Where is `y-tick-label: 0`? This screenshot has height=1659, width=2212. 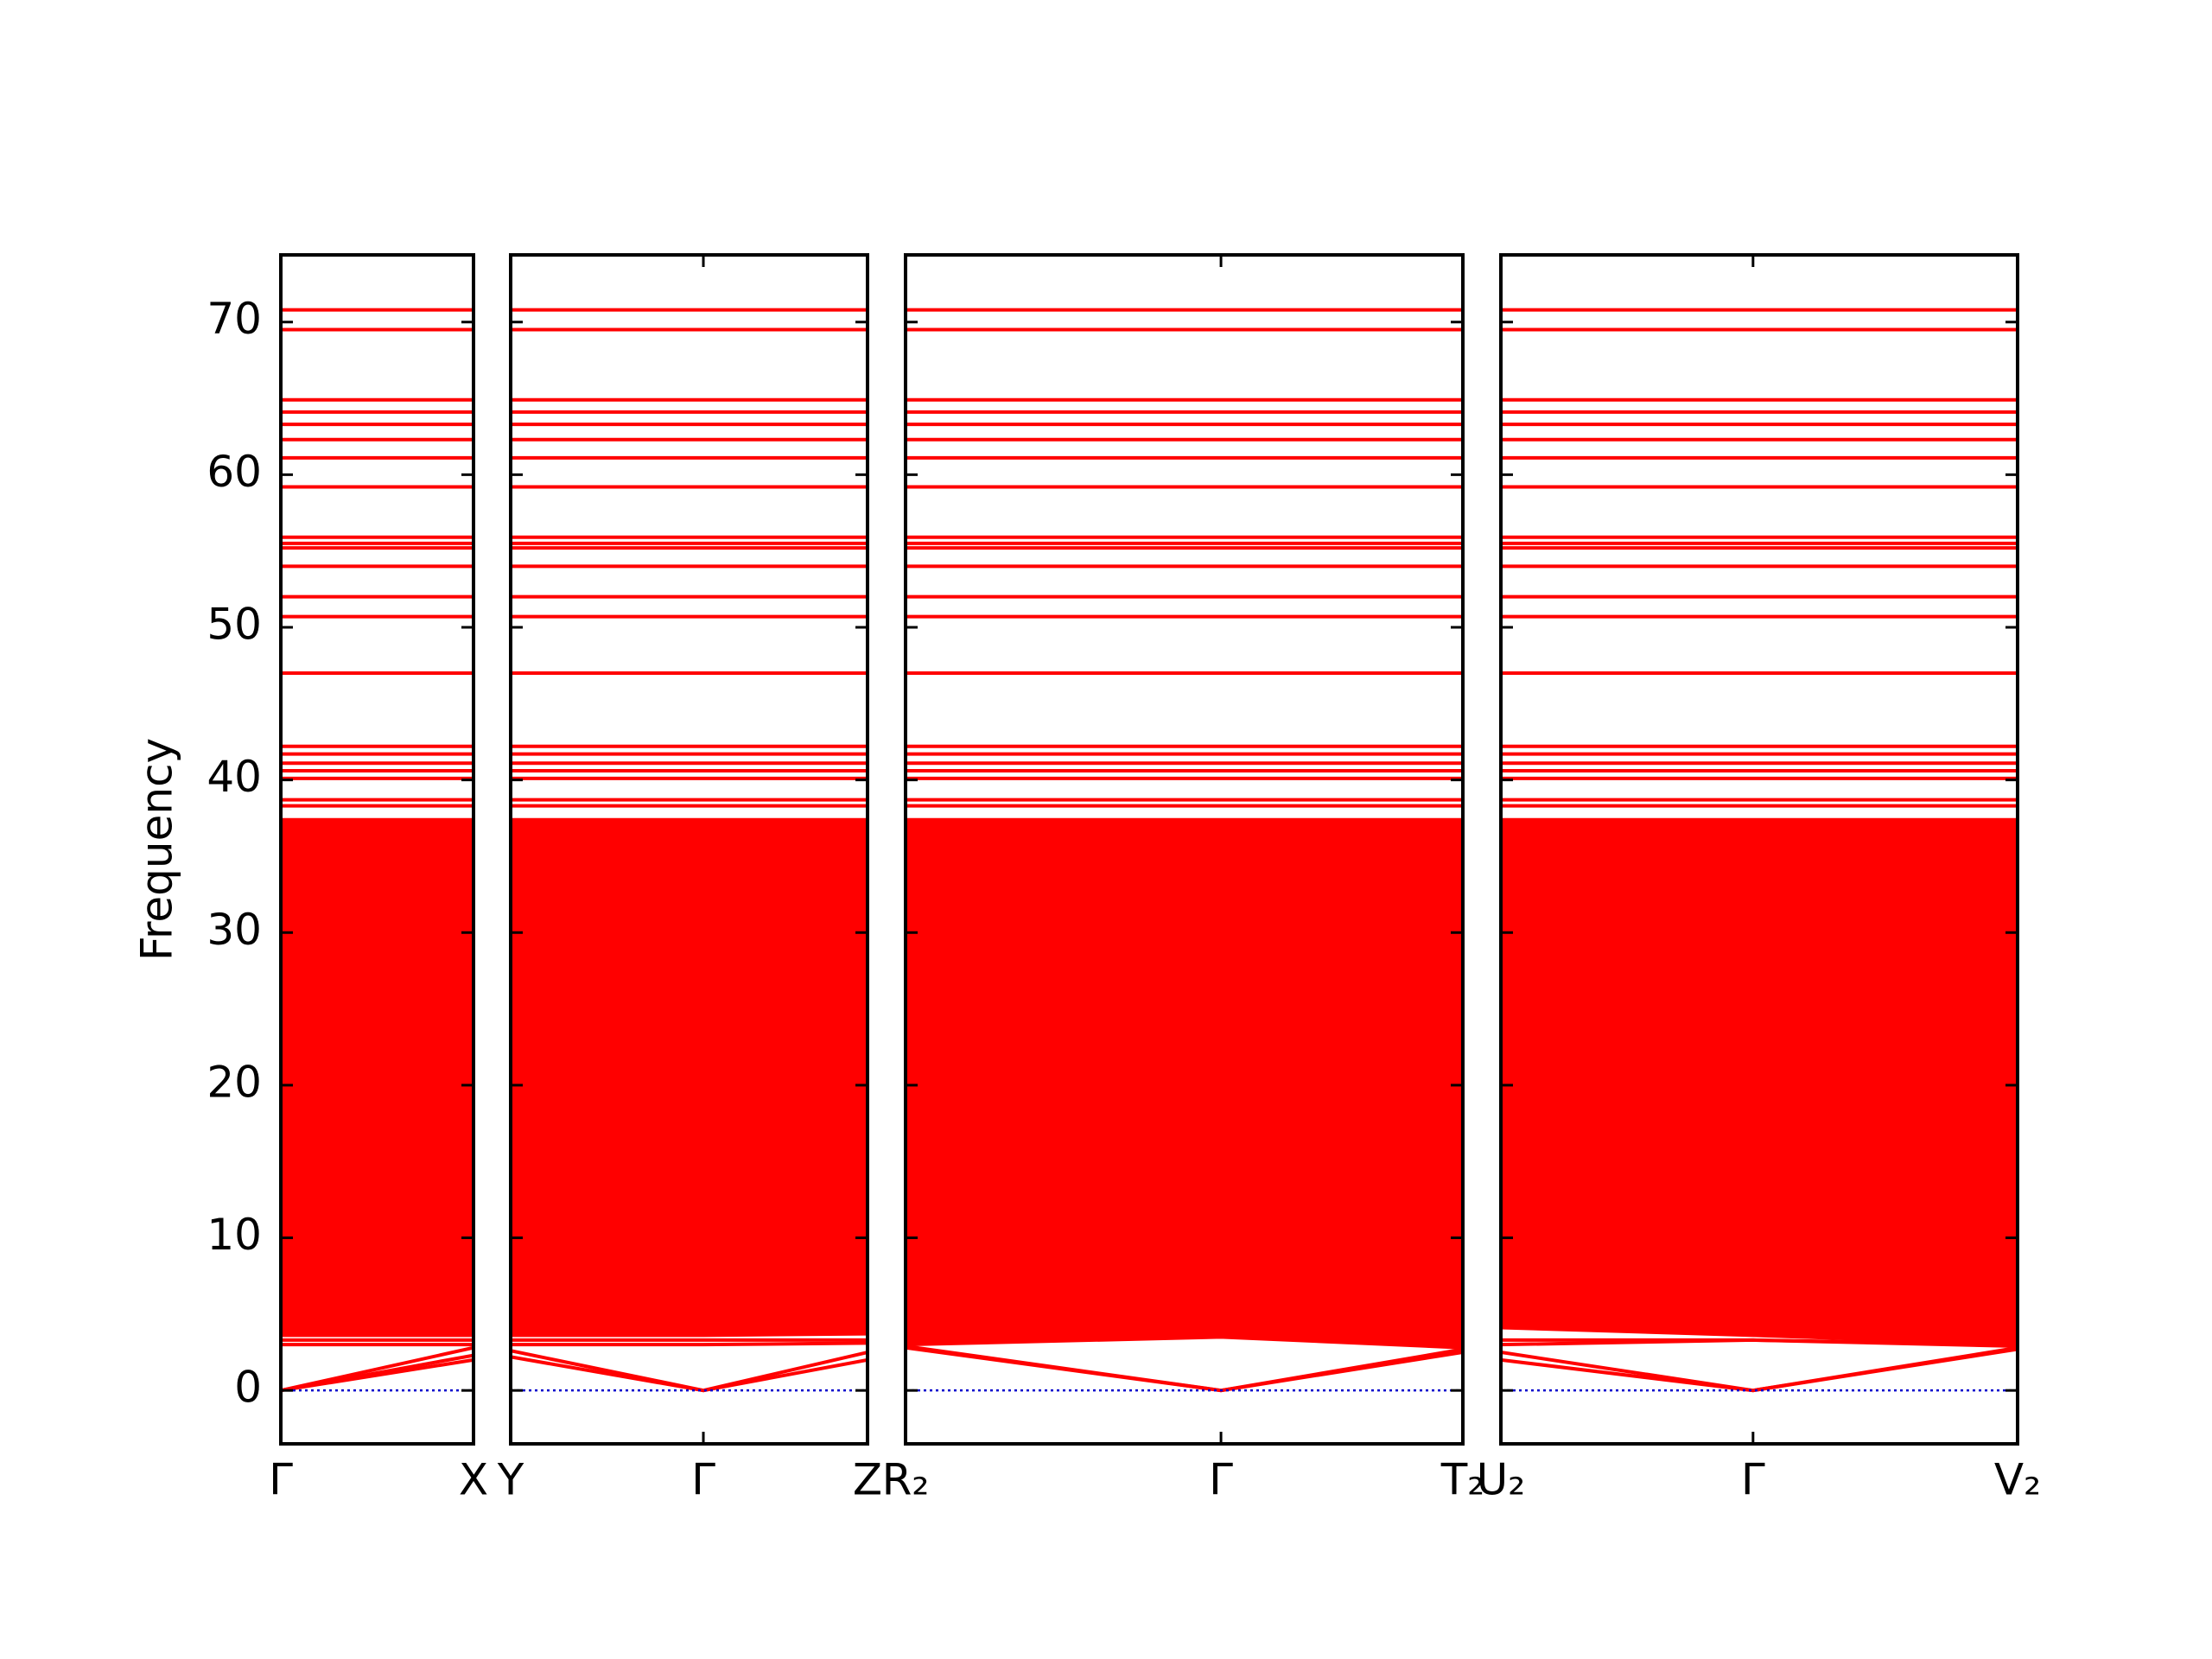
y-tick-label: 0 is located at coordinates (248, 1388).